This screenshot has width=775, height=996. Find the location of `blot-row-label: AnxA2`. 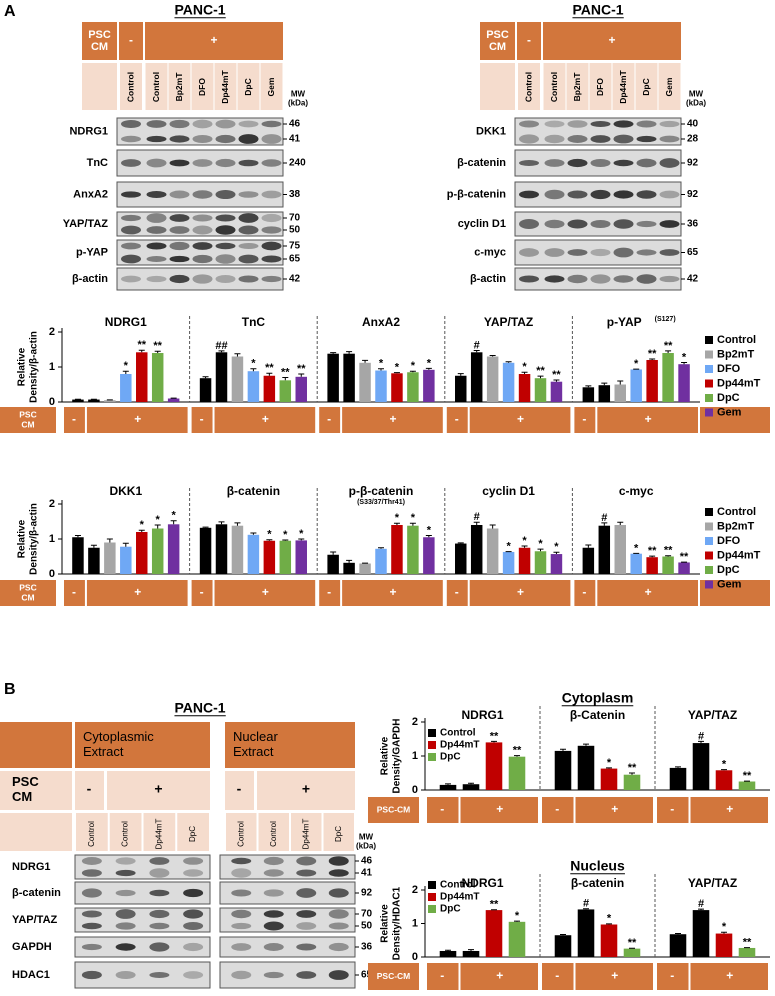

blot-row-label: AnxA2 is located at coordinates (90, 194).